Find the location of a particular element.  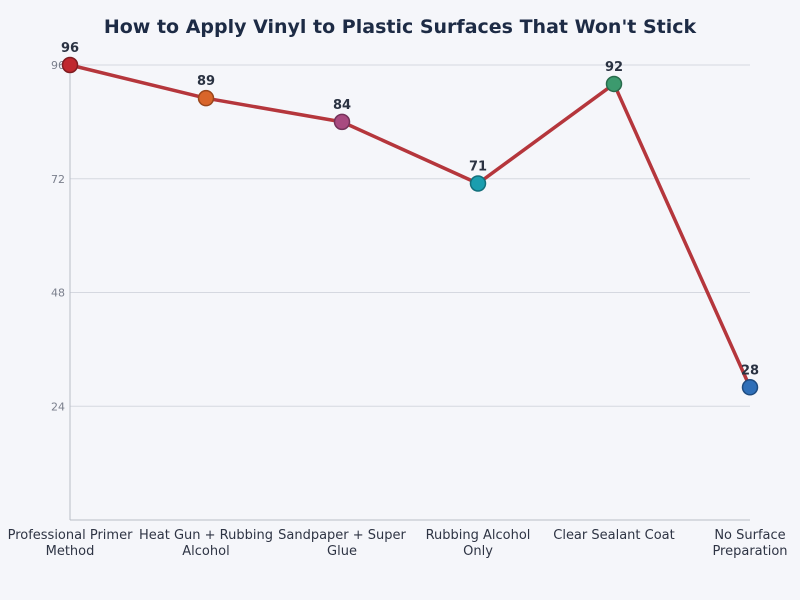

x-tick-label-line: Clear Sealant Coat is located at coordinates (614, 535).